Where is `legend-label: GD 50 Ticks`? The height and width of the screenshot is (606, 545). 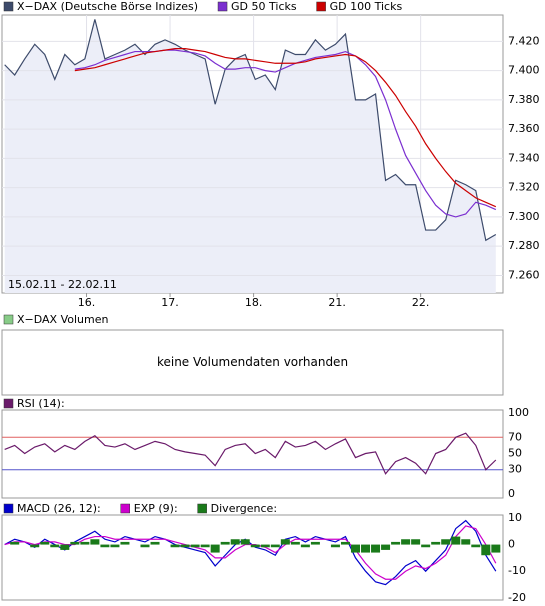 legend-label: GD 50 Ticks is located at coordinates (264, 6).